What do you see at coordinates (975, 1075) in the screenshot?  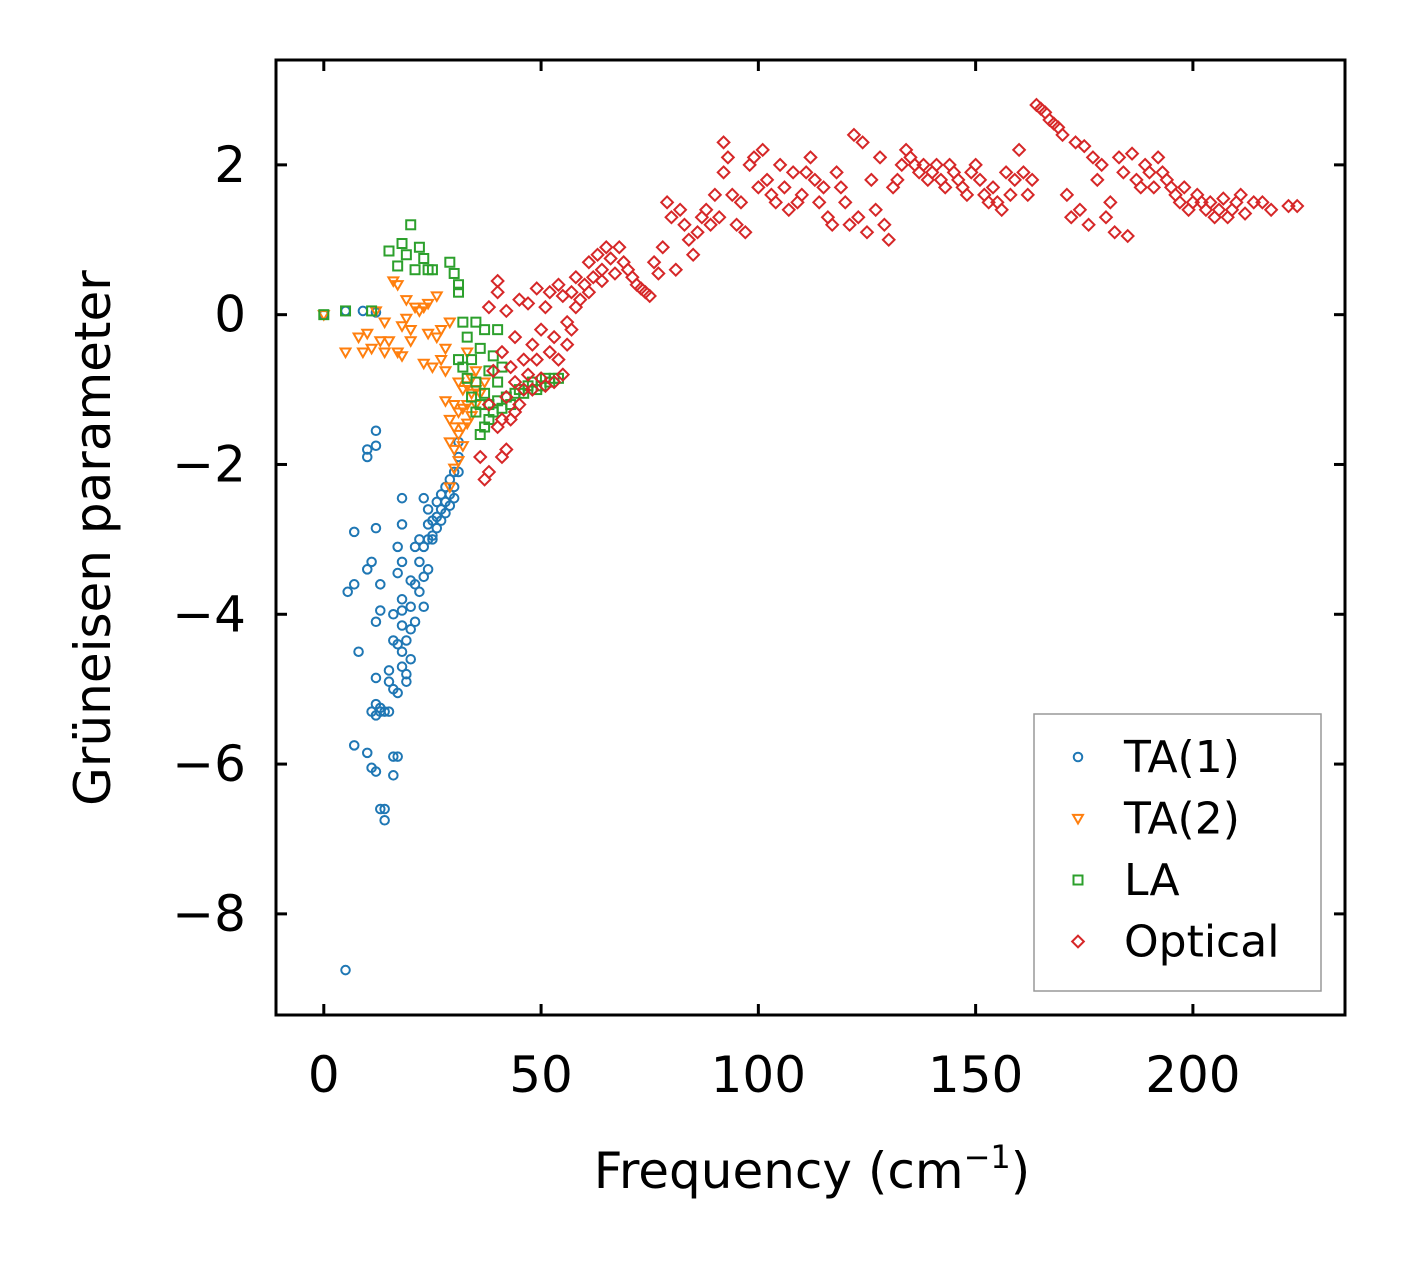 I see `x-tick-label: 150` at bounding box center [975, 1075].